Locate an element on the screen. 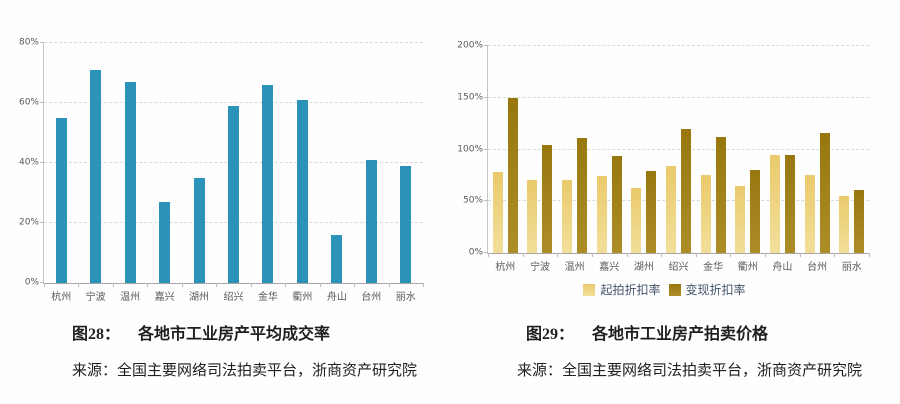  bar-湖州-起拍折扣率 is located at coordinates (636, 220).